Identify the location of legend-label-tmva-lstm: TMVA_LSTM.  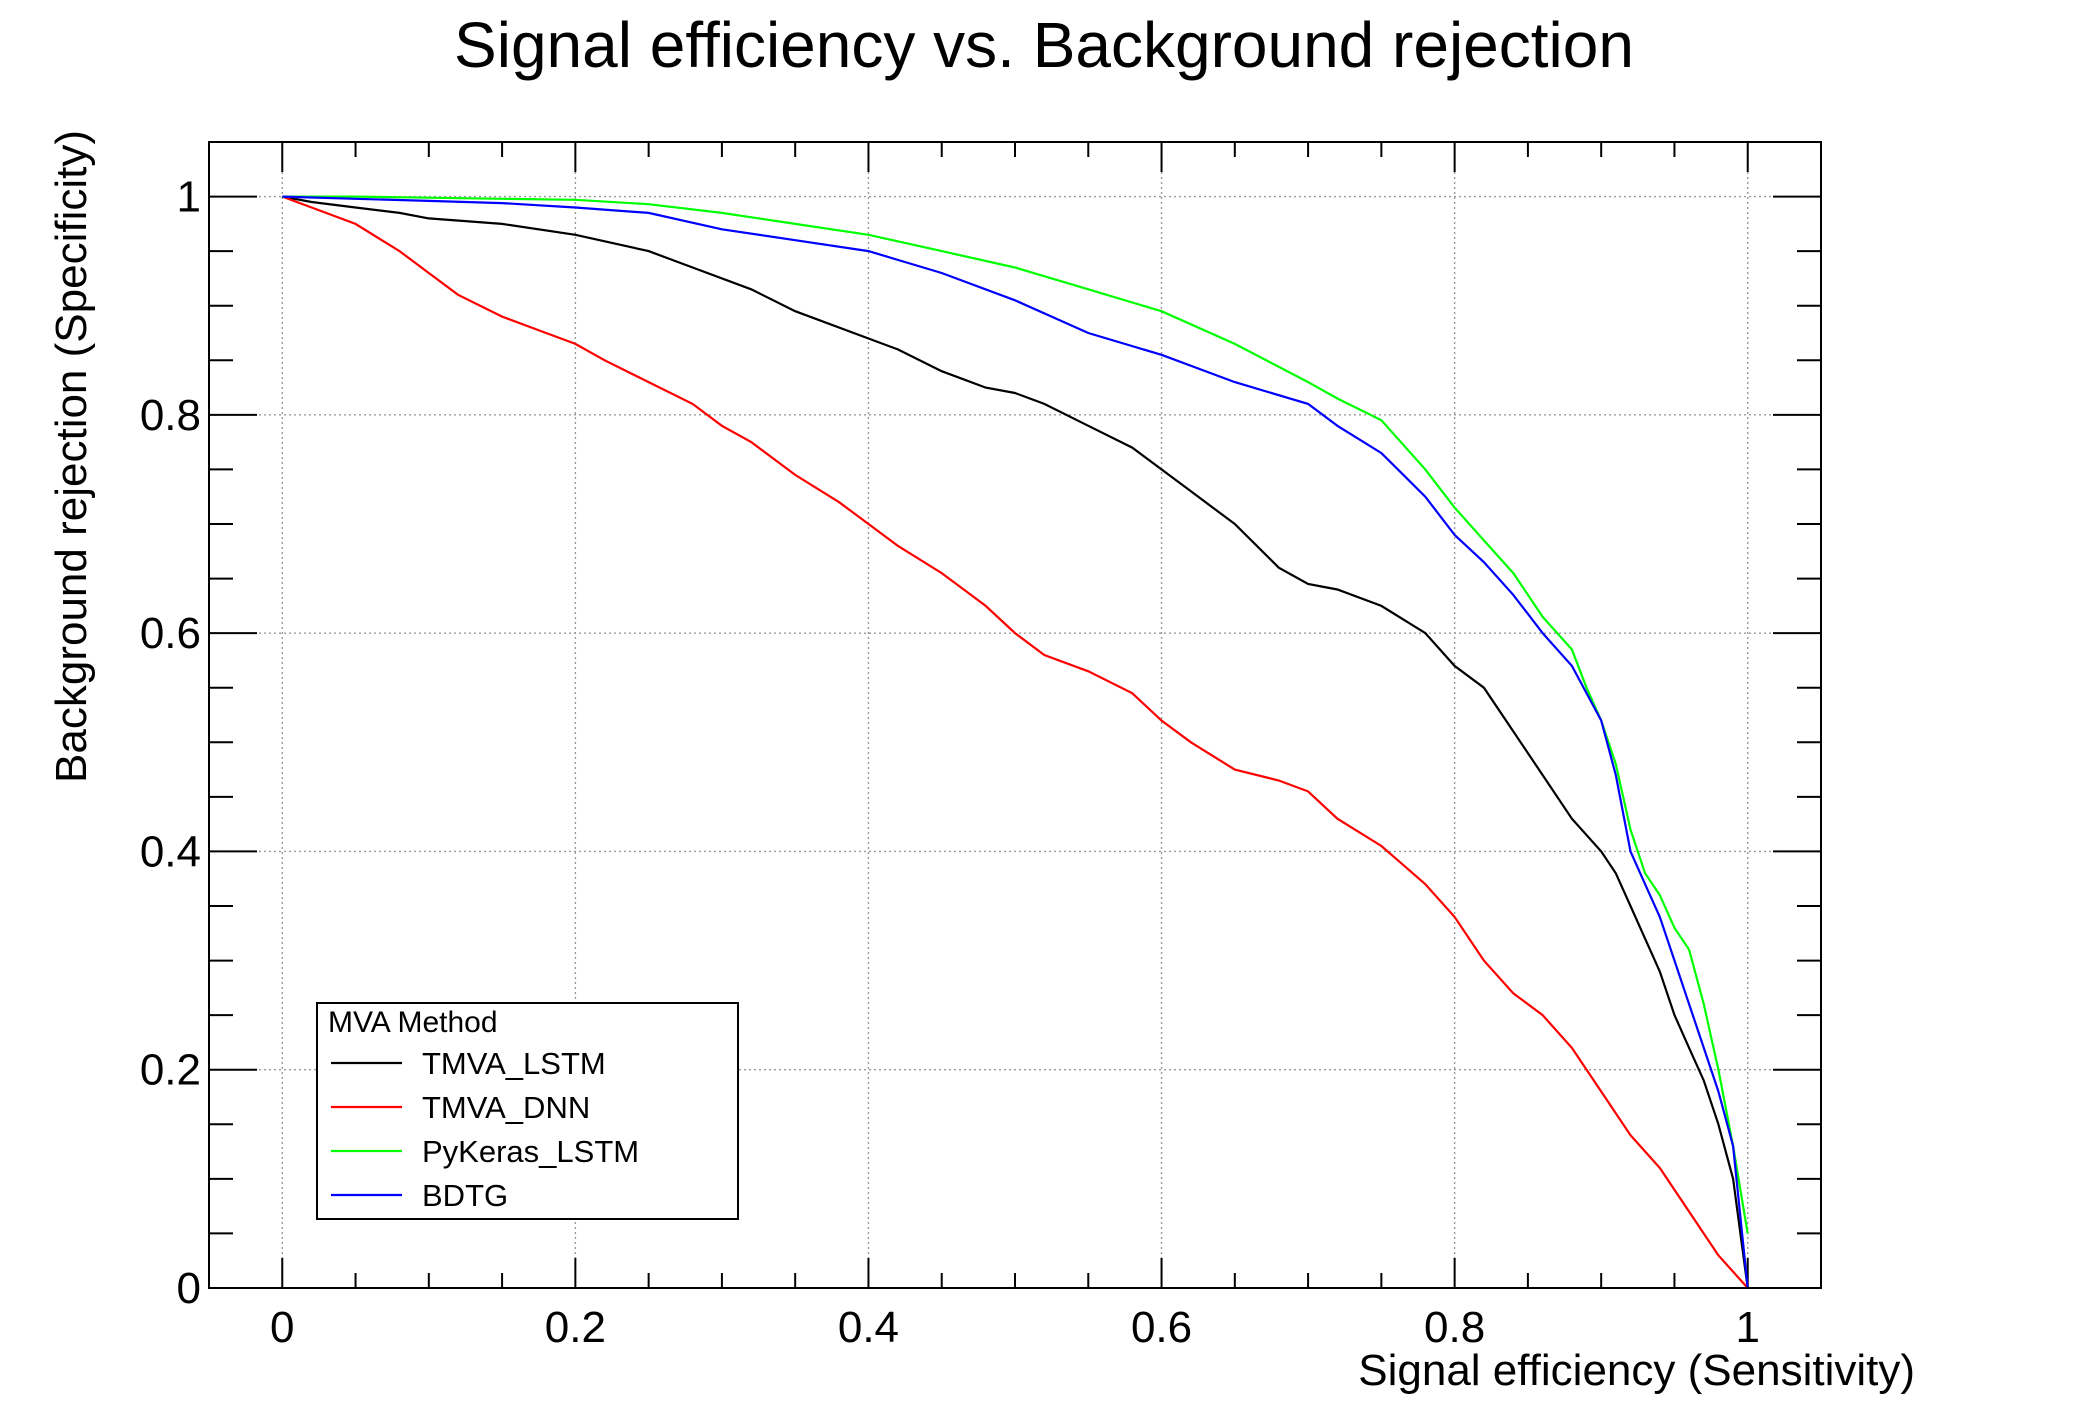
(514, 1063).